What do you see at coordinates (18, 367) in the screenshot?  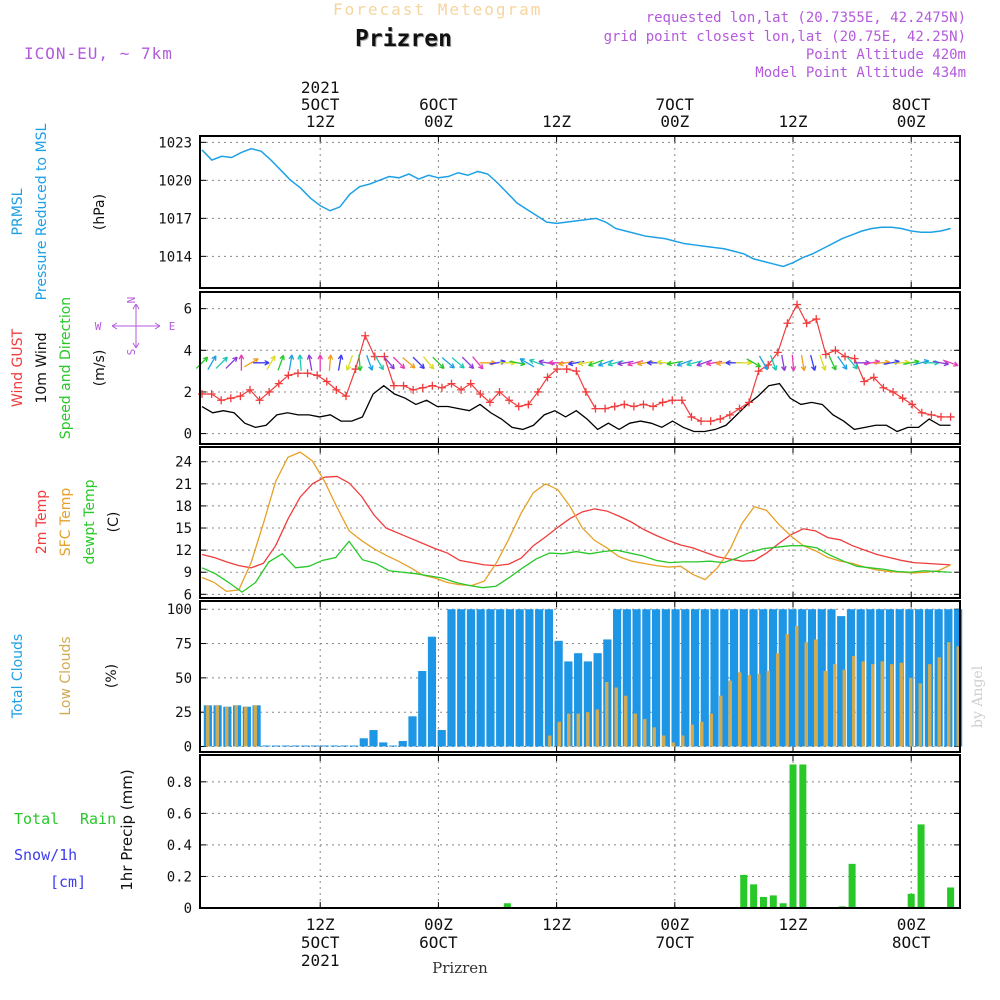 I see `wind-gust-label: Wind GUST` at bounding box center [18, 367].